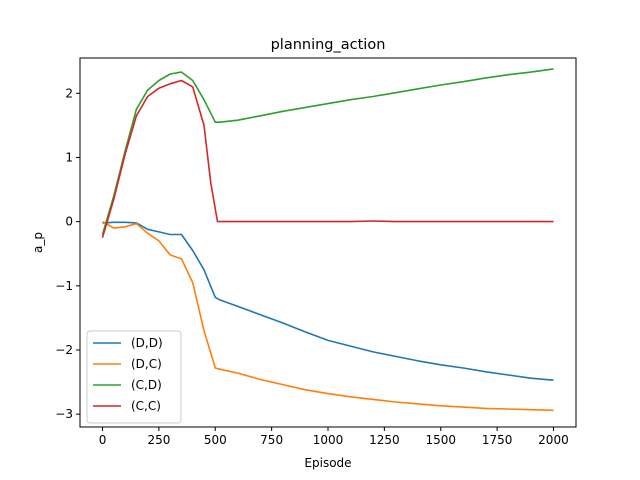 Image resolution: width=640 pixels, height=480 pixels. I want to click on y-tick-label: 2, so click(69, 93).